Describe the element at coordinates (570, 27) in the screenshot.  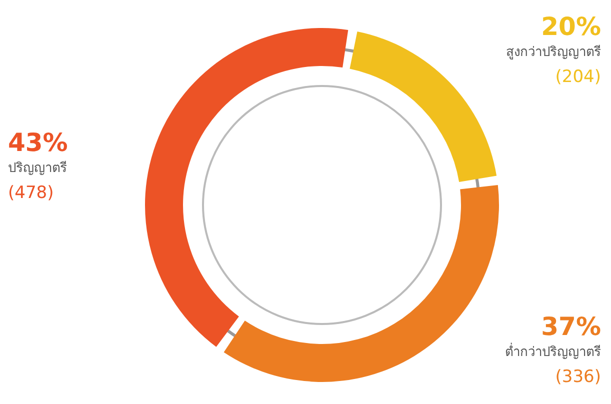
I see `data-label: 20%` at that location.